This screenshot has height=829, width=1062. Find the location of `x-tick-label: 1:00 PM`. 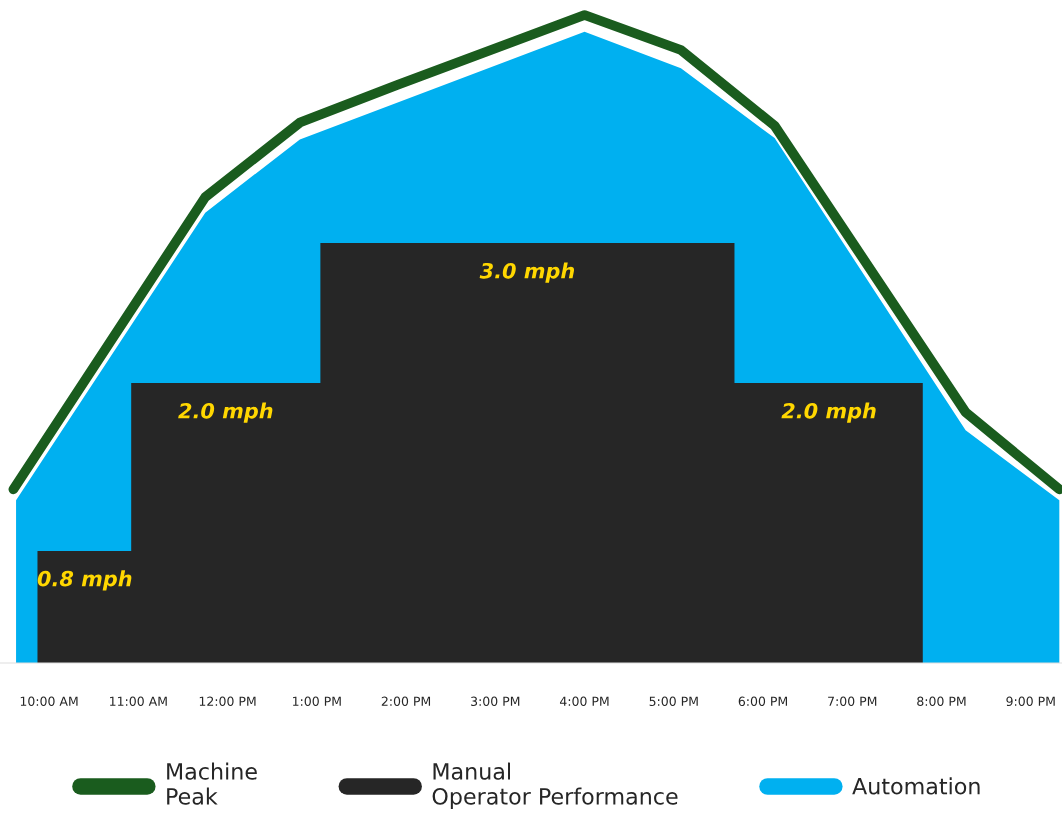

x-tick-label: 1:00 PM is located at coordinates (317, 701).